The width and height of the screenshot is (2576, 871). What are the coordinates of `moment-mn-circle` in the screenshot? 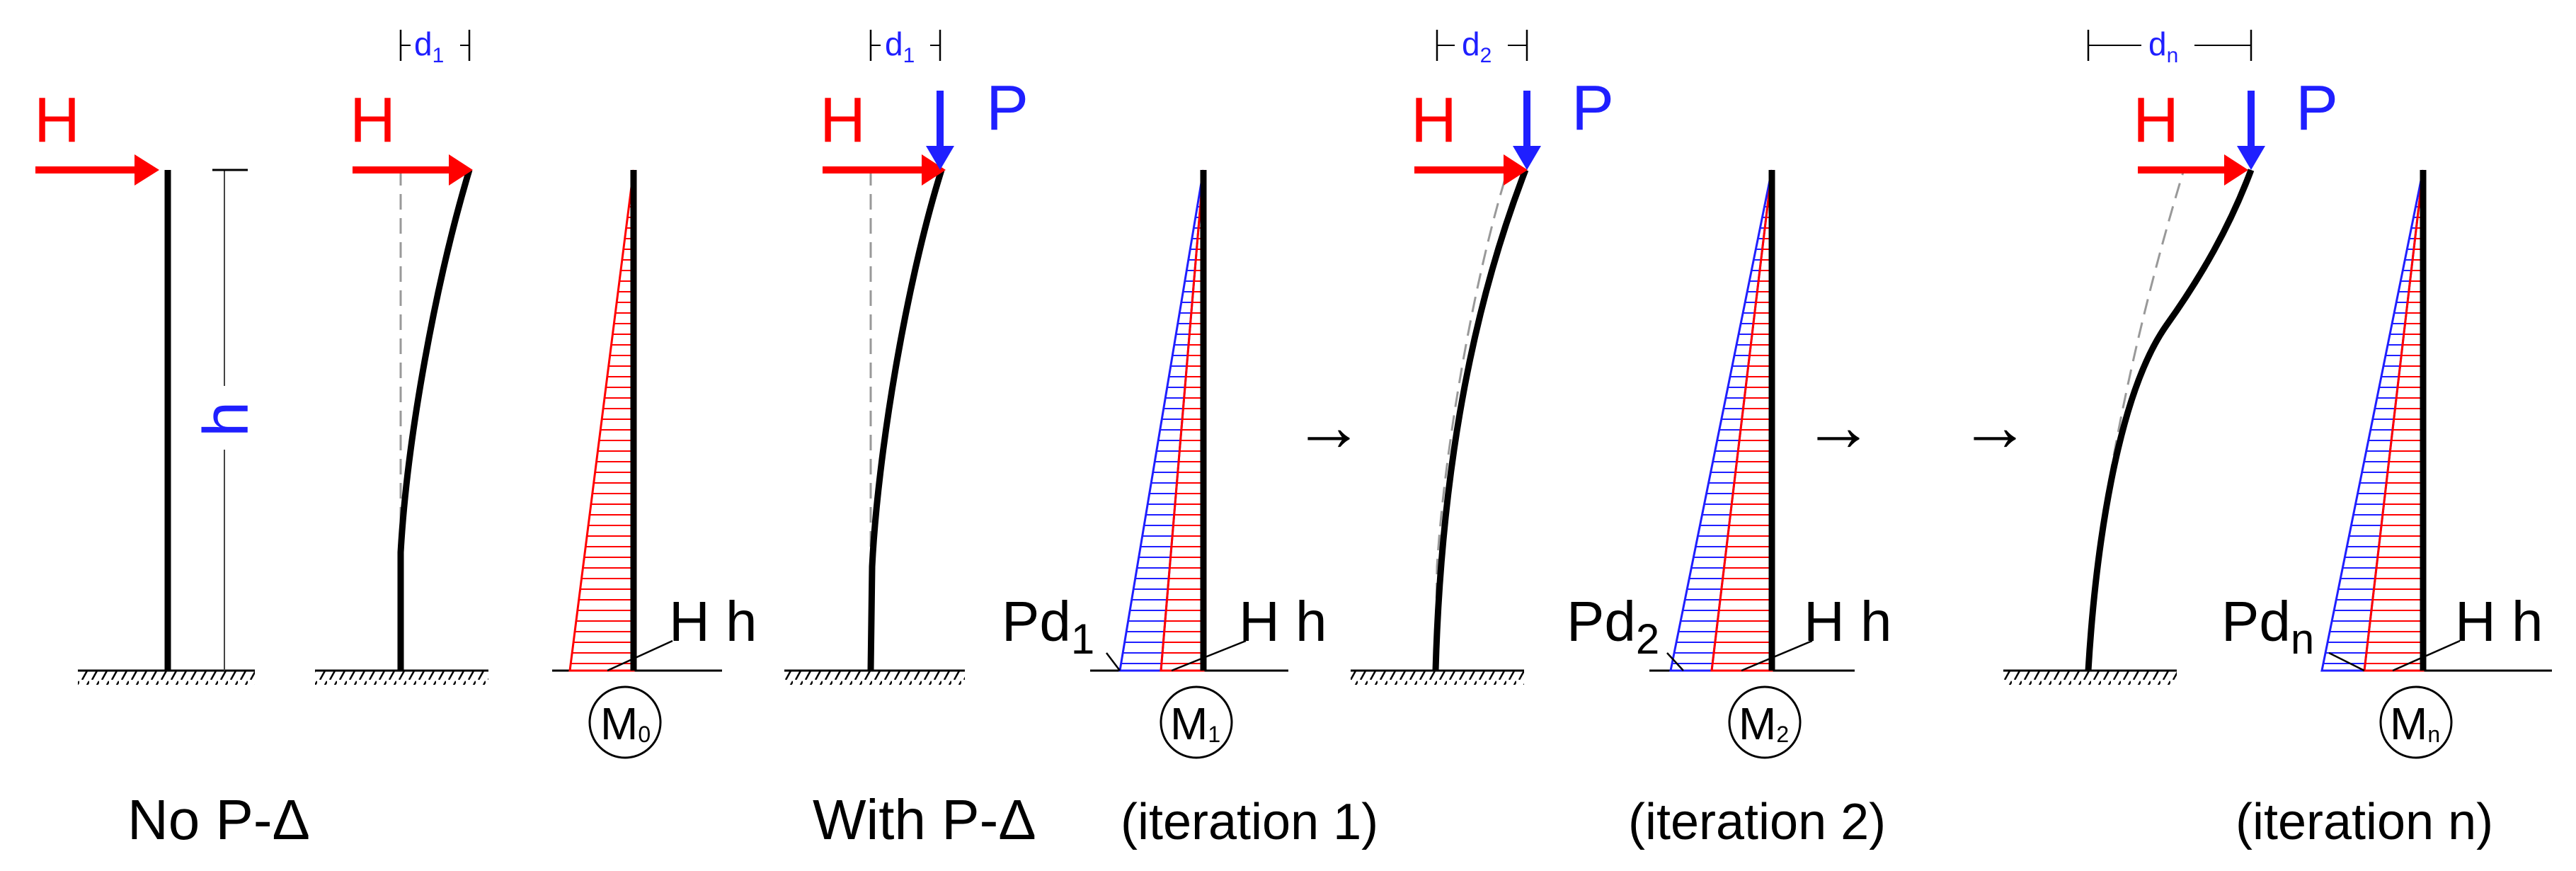 It's located at (2416, 722).